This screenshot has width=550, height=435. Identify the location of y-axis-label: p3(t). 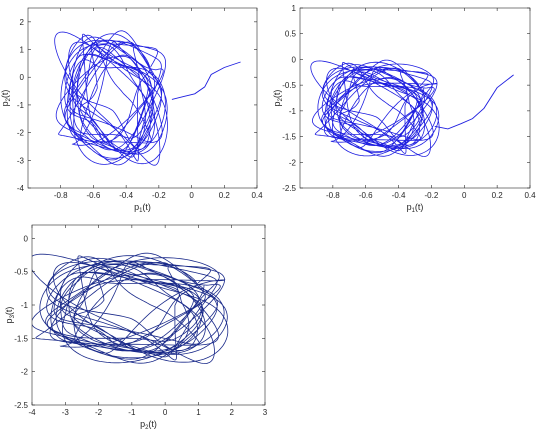
(10, 315).